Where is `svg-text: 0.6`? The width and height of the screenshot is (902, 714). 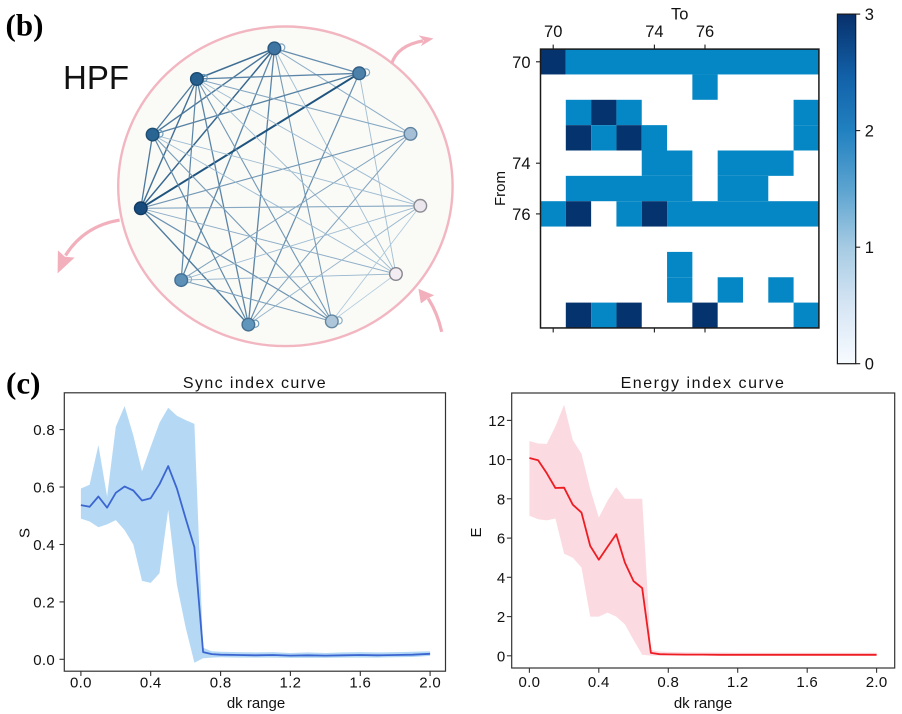 svg-text: 0.6 is located at coordinates (44, 488).